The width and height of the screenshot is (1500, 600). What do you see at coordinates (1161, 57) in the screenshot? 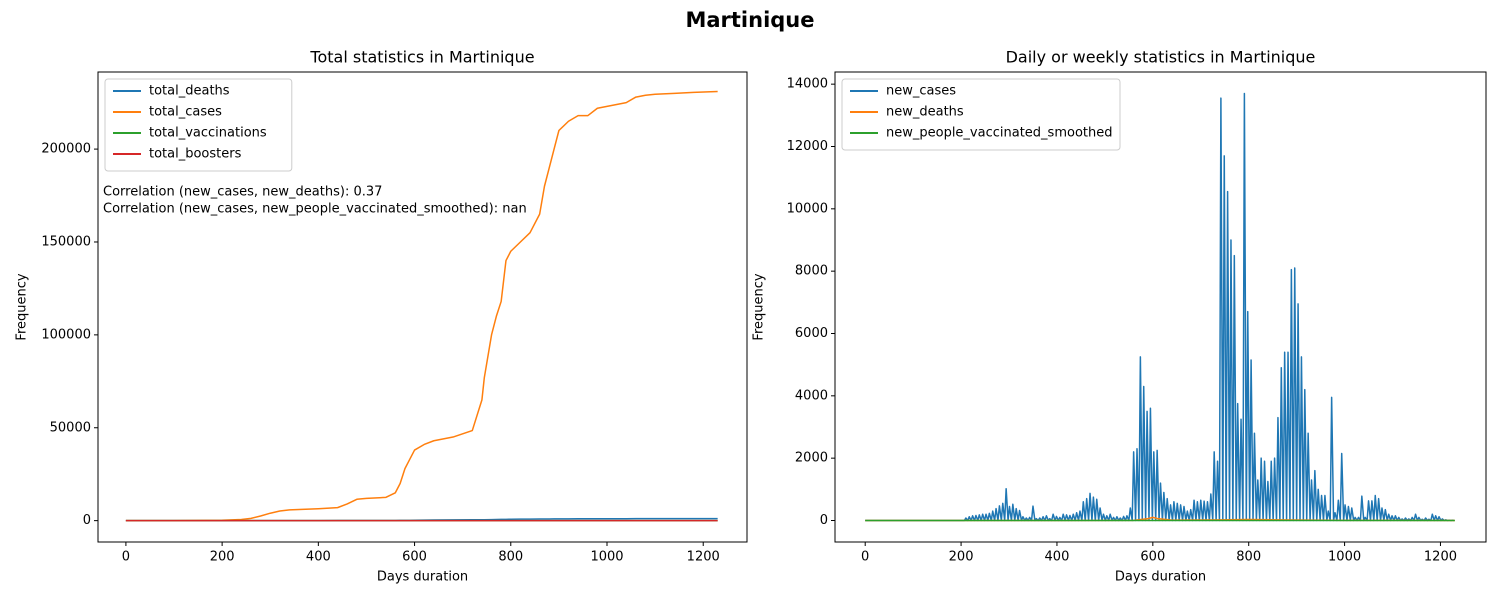
I see `axes-title: Daily or weekly statistics in Martinique` at bounding box center [1161, 57].